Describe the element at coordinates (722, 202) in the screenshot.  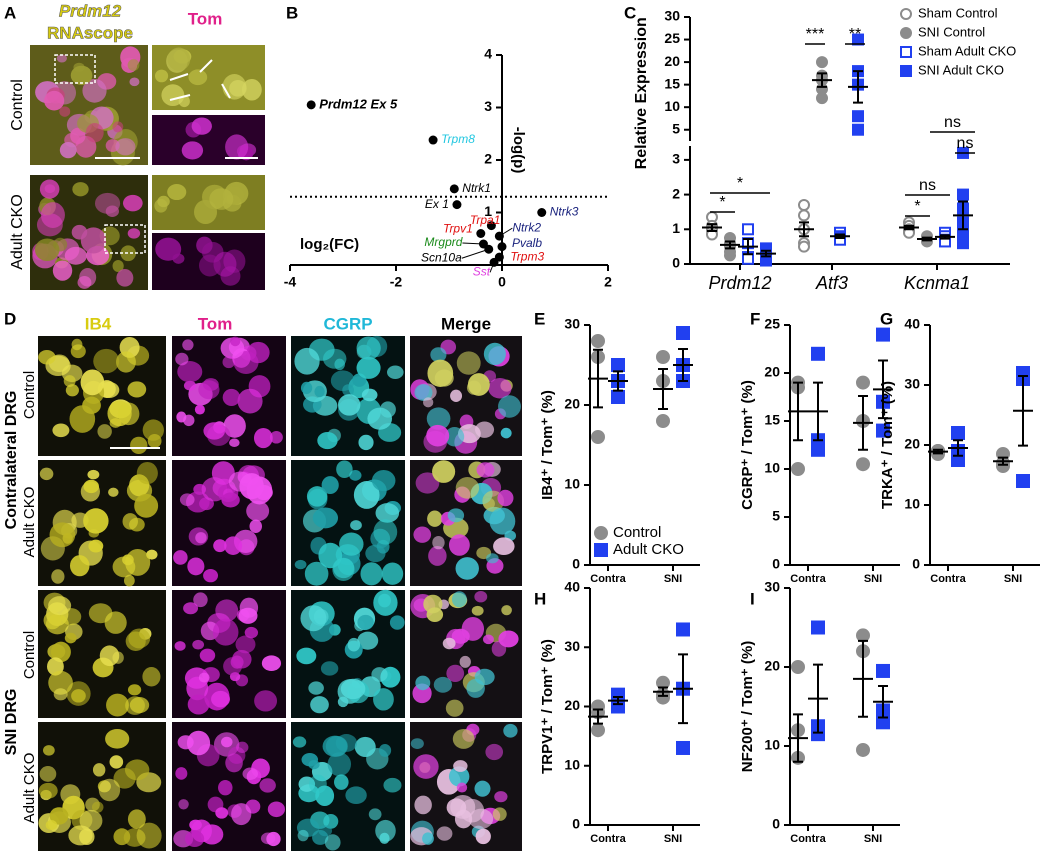
I see `significance-label: *` at that location.